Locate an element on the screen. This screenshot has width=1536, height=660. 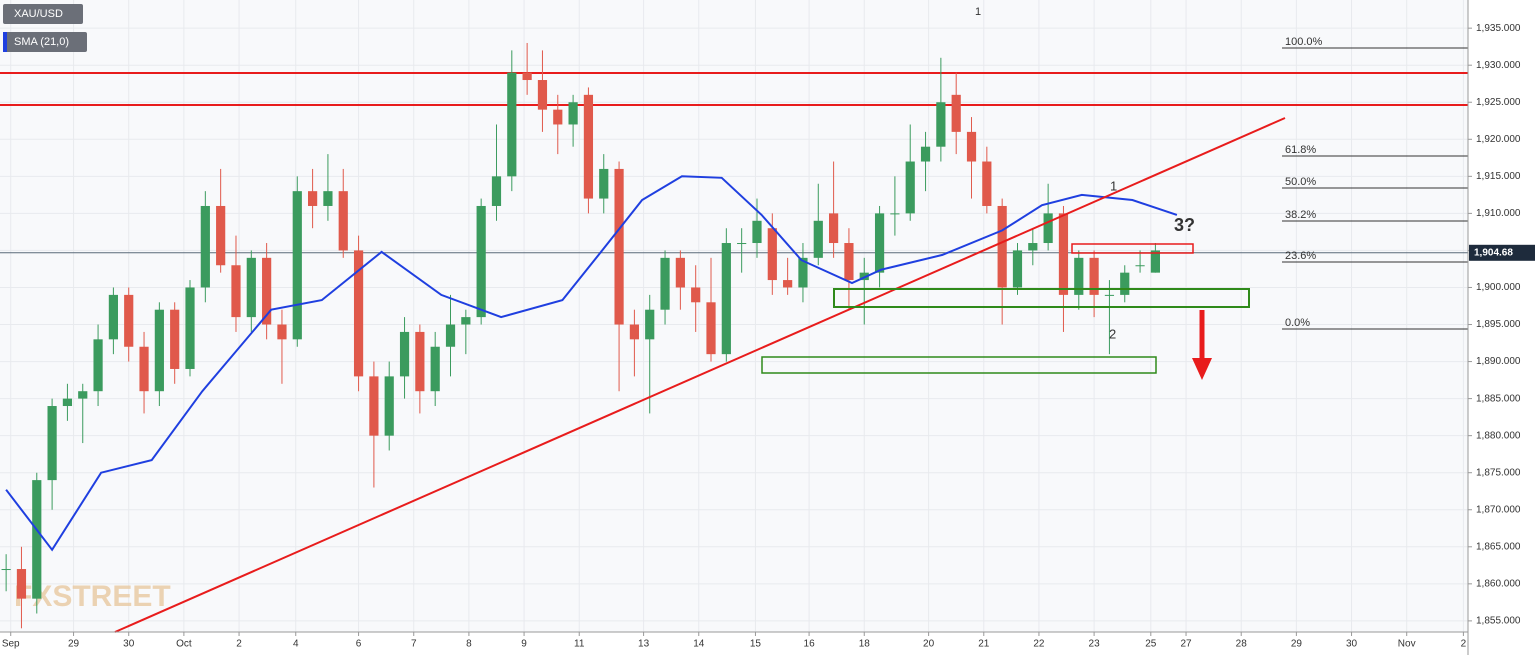
x-tick-label: Sep is located at coordinates (11, 644).